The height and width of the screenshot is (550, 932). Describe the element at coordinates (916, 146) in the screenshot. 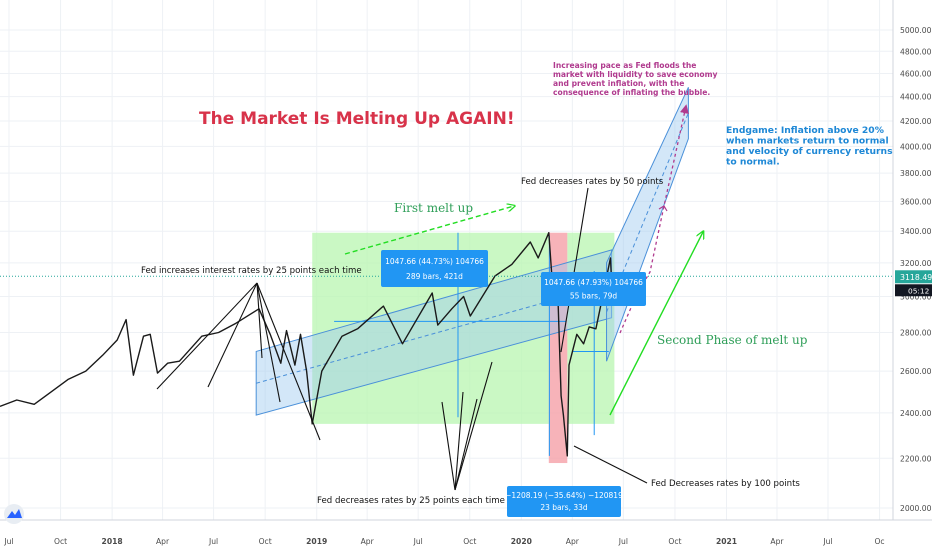

I see `y-tick-label: 4000.00` at that location.